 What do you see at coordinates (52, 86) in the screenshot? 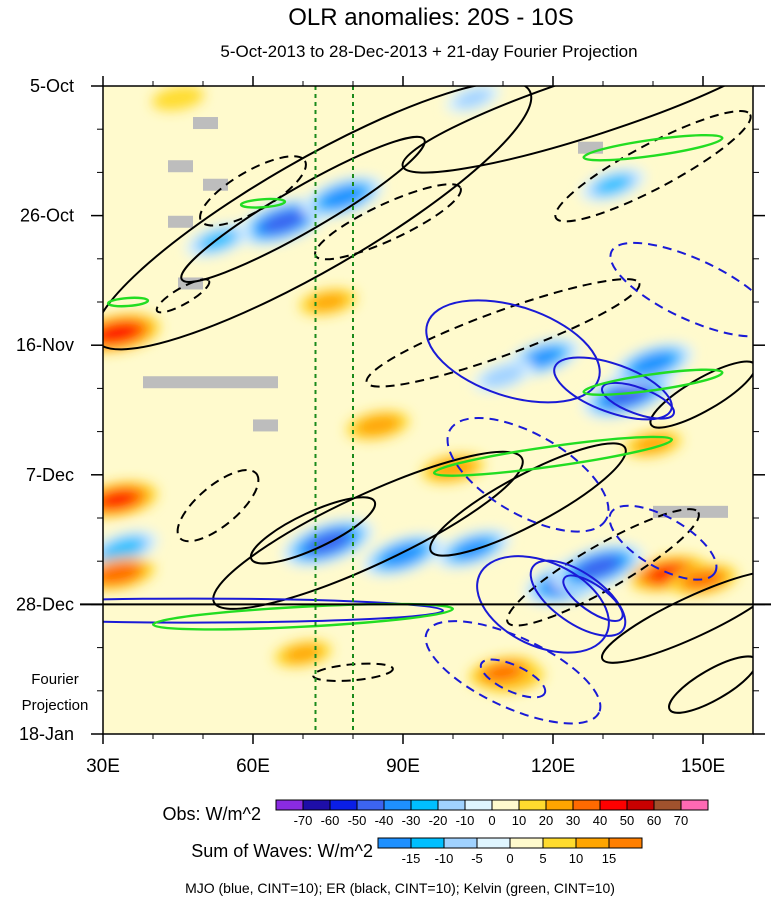
I see `y-tick-label: 5-Oct` at bounding box center [52, 86].